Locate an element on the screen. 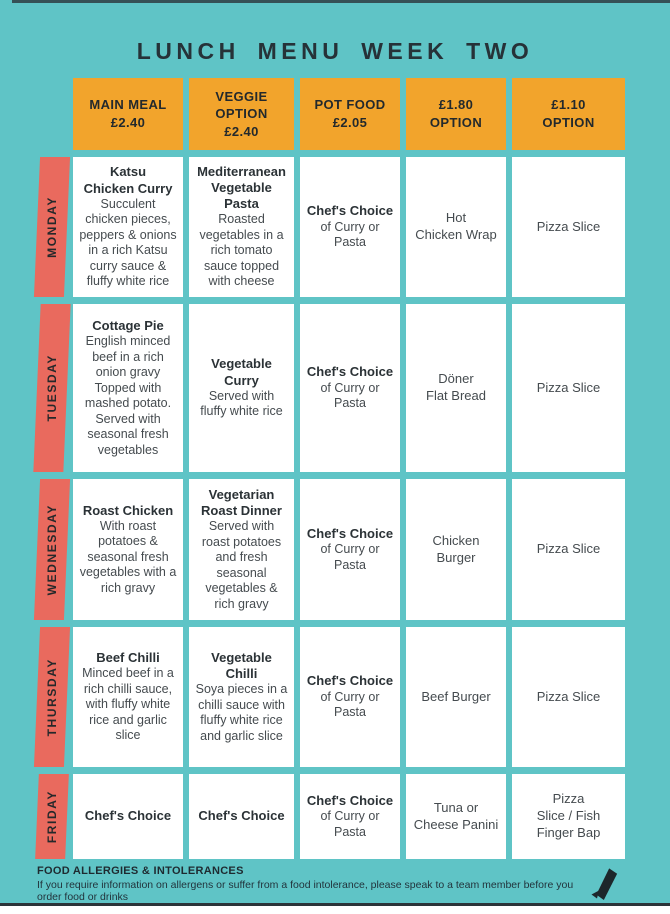  cell-monday-110-option: Pizza Slice is located at coordinates (568, 227).